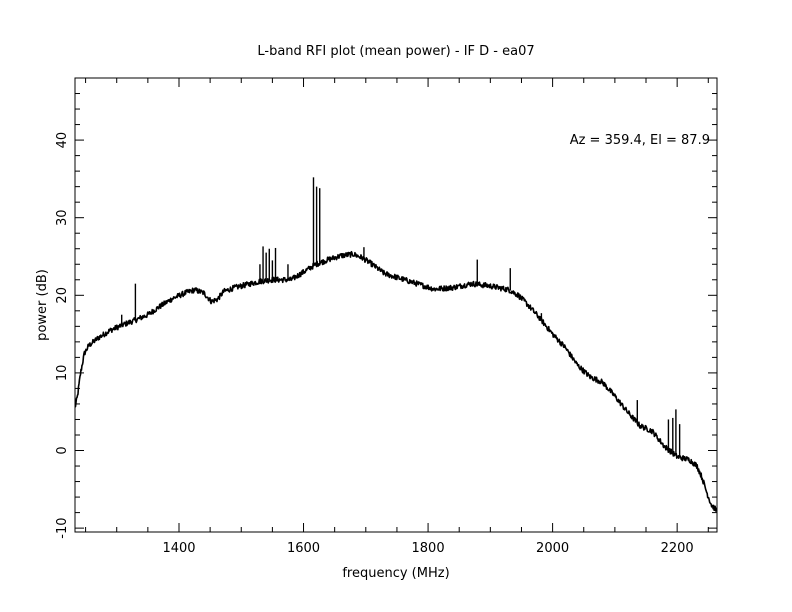 This screenshot has height=612, width=792. I want to click on x-tick-label: 2000, so click(552, 548).